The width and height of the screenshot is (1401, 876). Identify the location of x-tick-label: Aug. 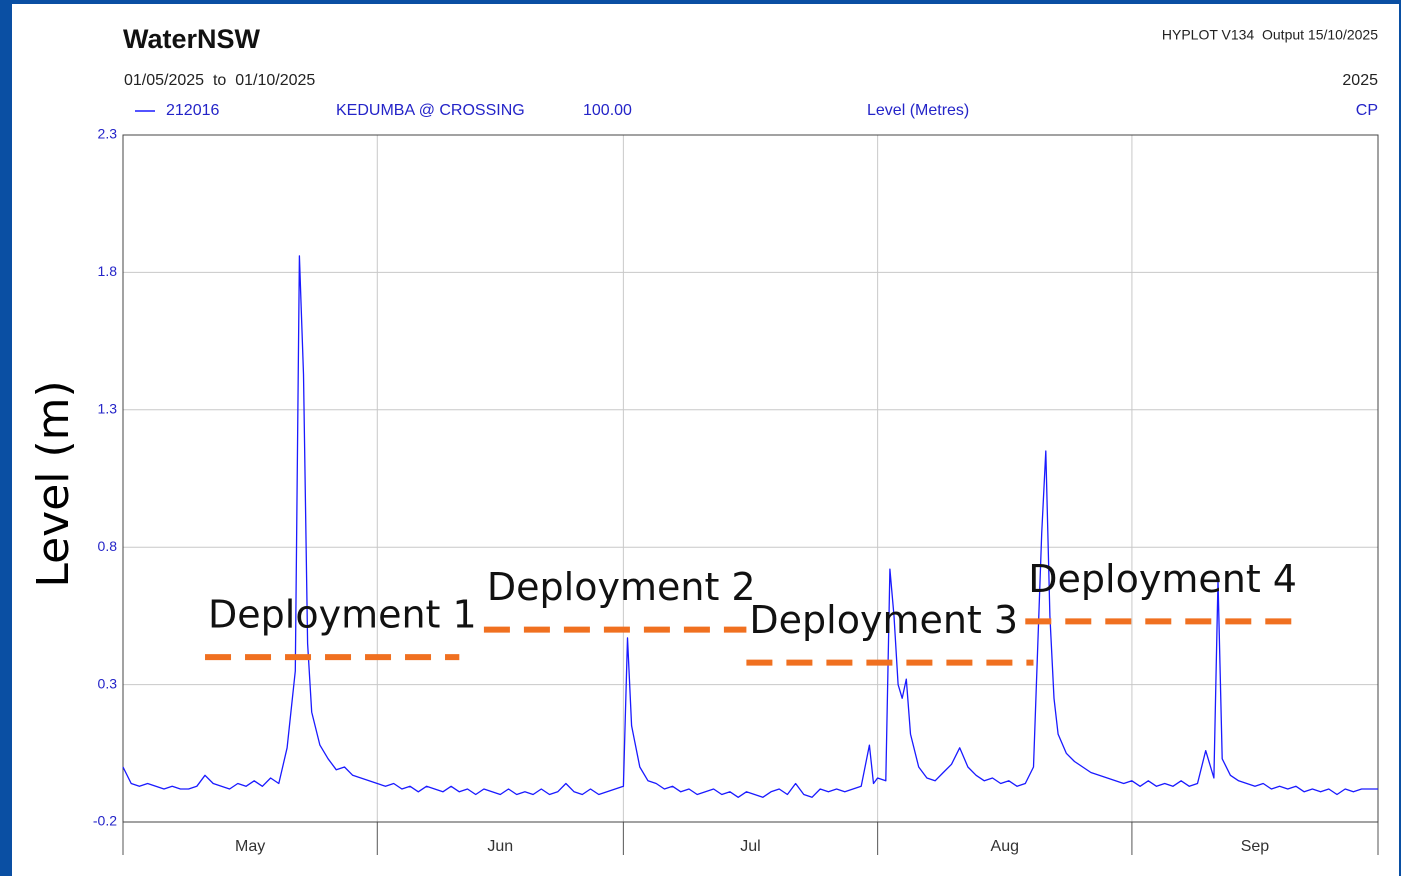
(1005, 846).